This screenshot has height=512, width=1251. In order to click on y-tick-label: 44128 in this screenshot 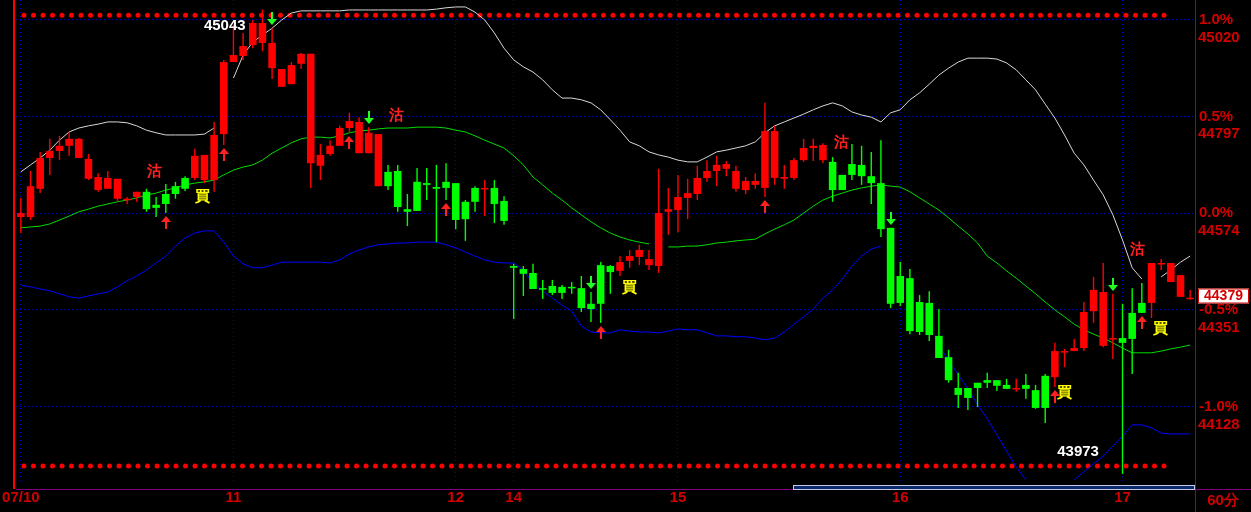, I will do `click(1219, 423)`.